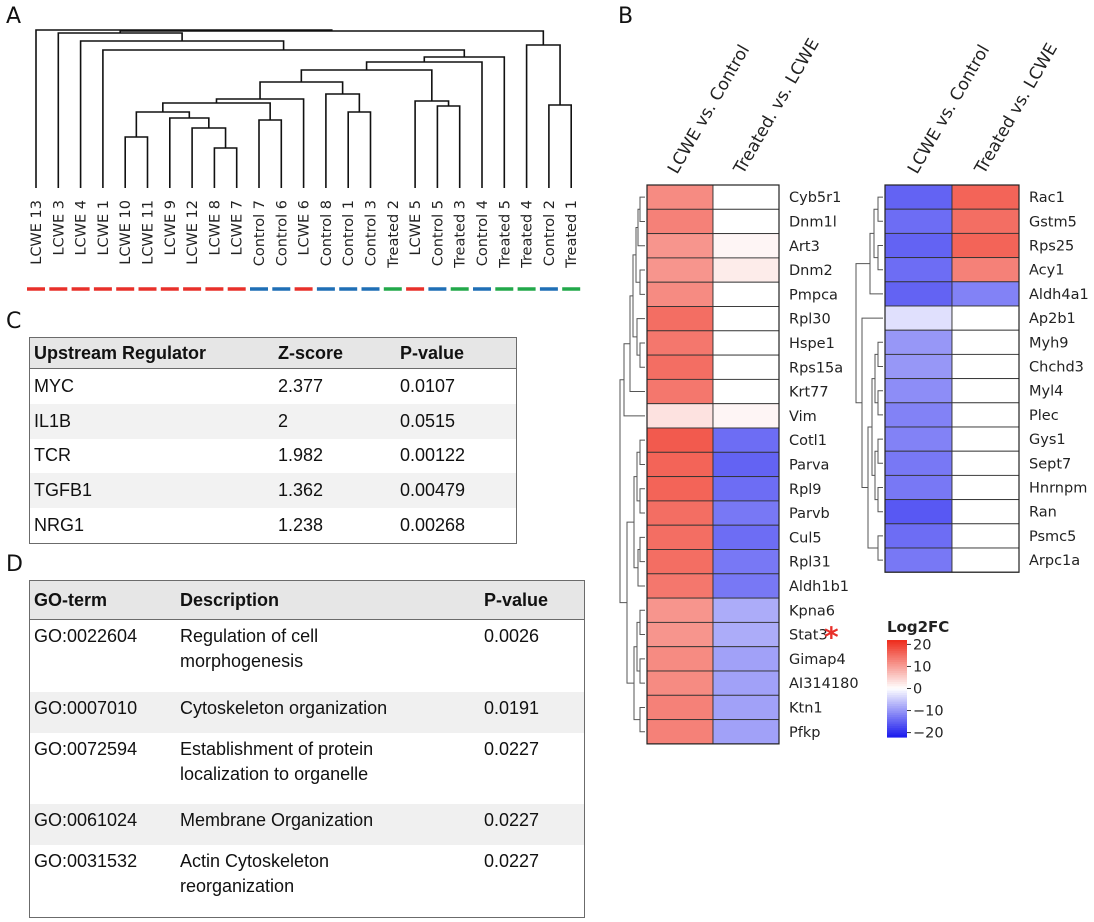 The height and width of the screenshot is (922, 1094). I want to click on leaf-label: Treated 2, so click(394, 234).